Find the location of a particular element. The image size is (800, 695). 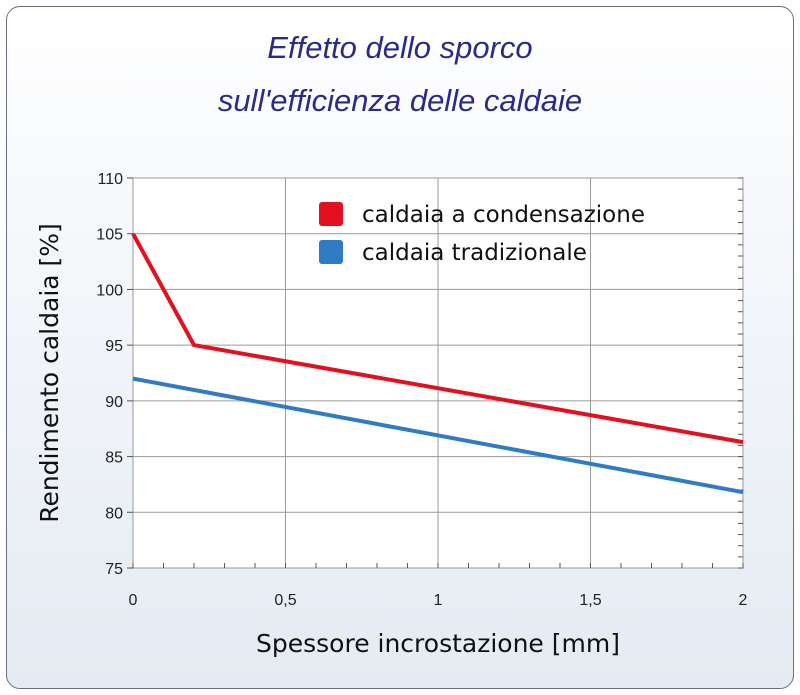

y-tick-label: 105 is located at coordinates (109, 235).